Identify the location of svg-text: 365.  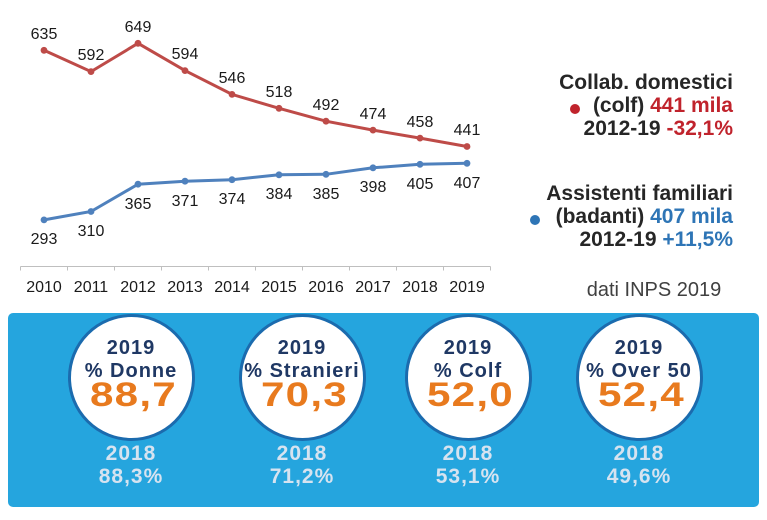
(138, 204).